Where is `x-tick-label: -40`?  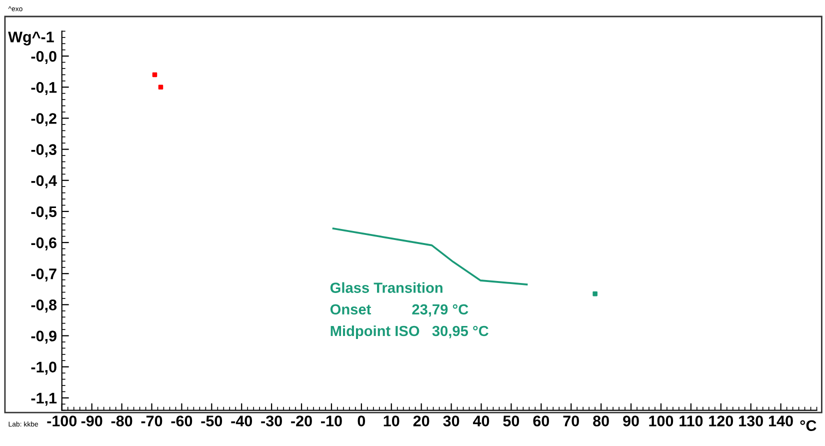
x-tick-label: -40 is located at coordinates (241, 421).